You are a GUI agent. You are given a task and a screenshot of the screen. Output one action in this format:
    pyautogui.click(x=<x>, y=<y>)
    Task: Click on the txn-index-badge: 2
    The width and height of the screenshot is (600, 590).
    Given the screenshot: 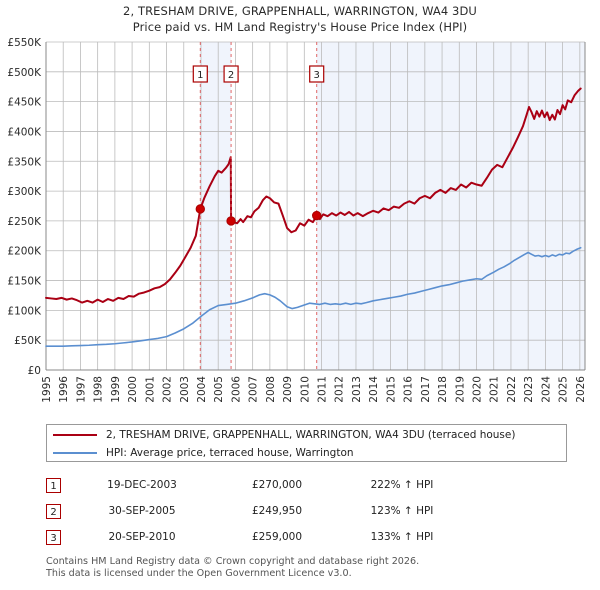 What is the action you would take?
    pyautogui.click(x=53, y=511)
    